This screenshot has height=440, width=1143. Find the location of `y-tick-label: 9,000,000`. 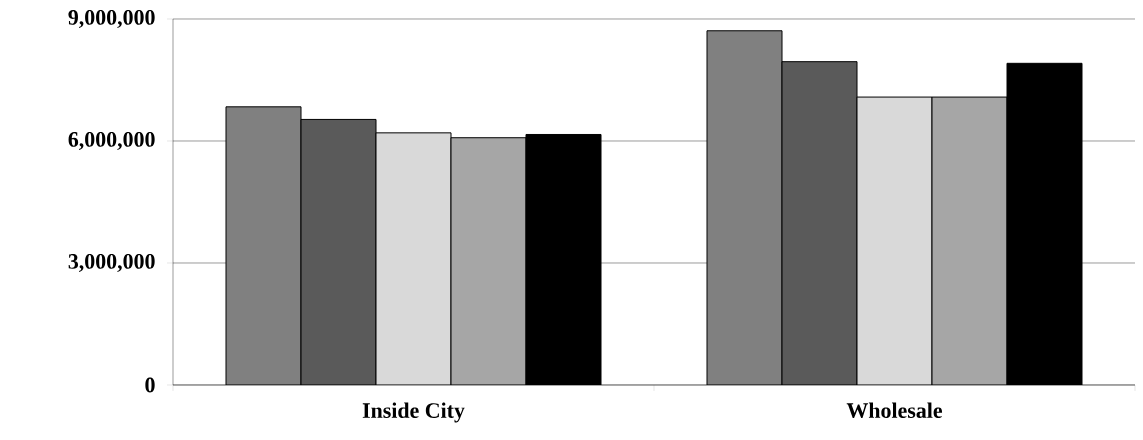

y-tick-label: 9,000,000 is located at coordinates (111, 19).